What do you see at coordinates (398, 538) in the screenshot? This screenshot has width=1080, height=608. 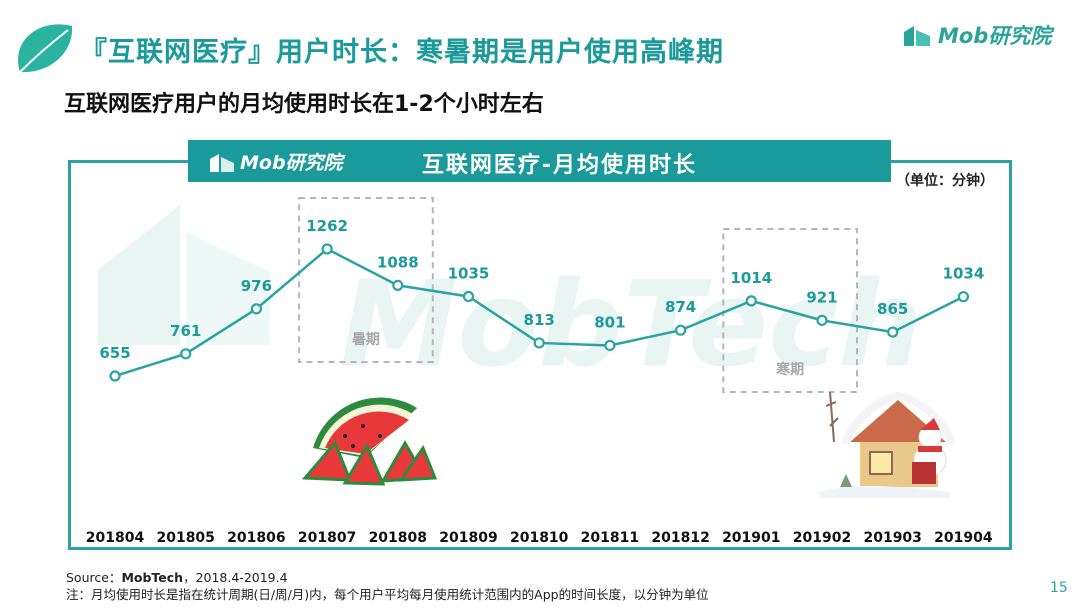 I see `x-tick-label: 201808` at bounding box center [398, 538].